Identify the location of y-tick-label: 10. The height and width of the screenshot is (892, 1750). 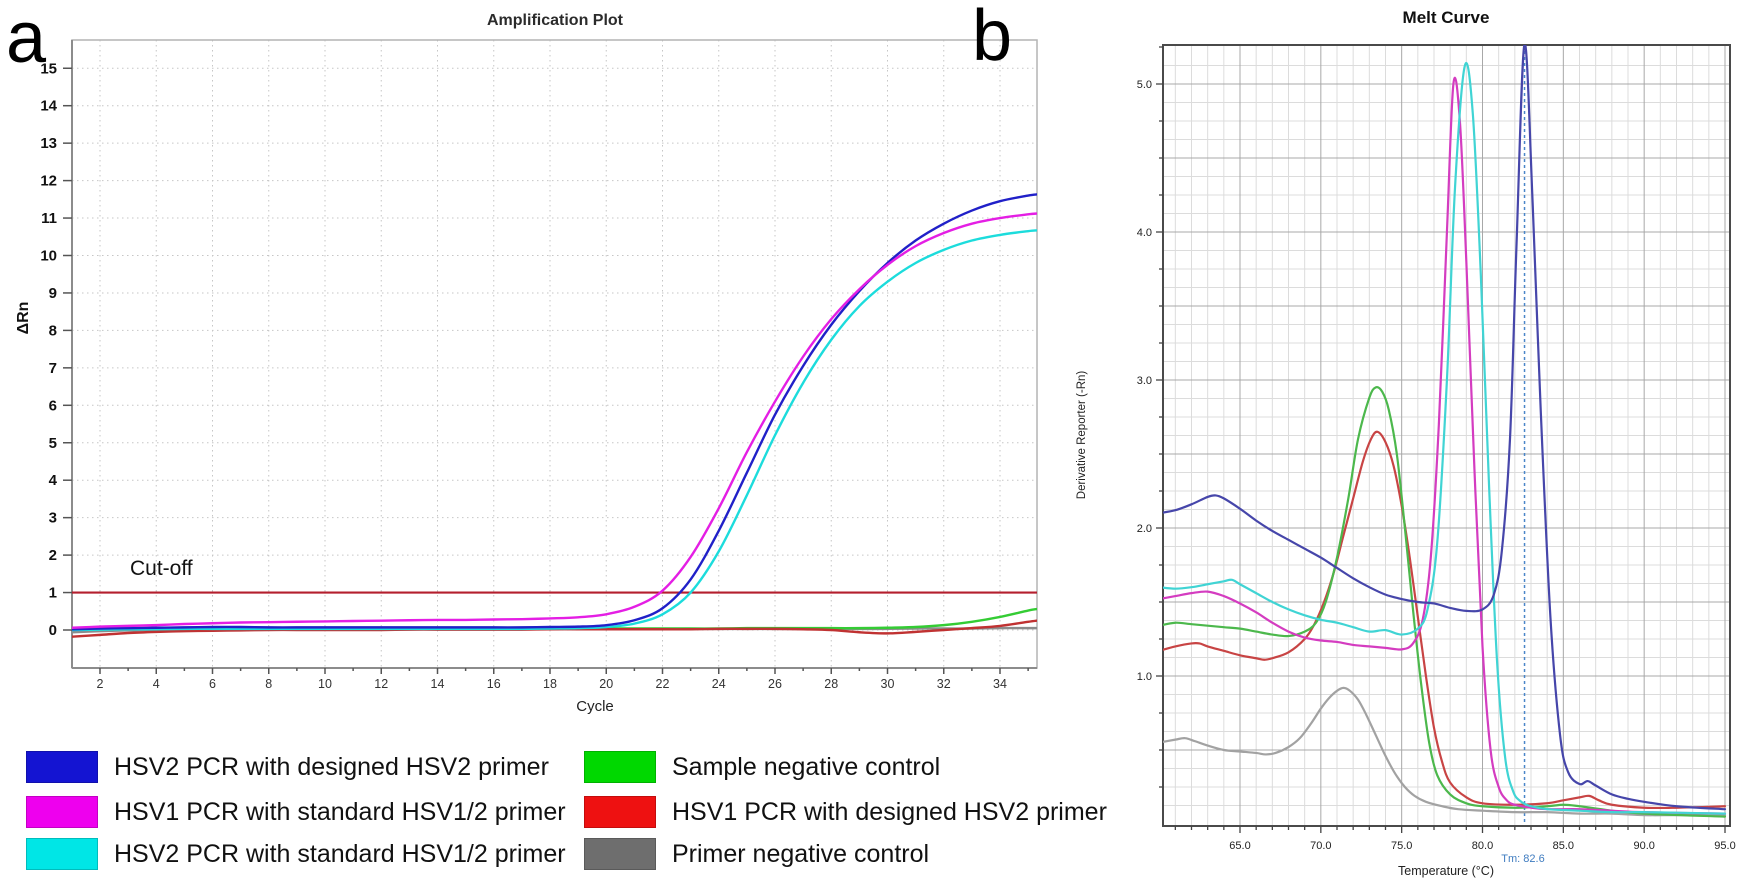
(48, 256).